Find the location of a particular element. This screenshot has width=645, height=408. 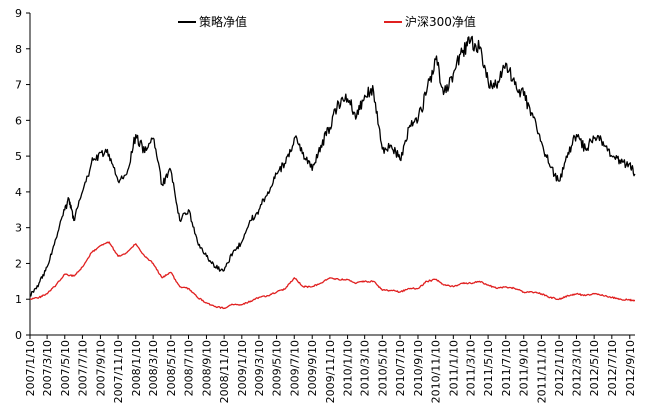

y-tick-label: 2 is located at coordinates (18, 263).